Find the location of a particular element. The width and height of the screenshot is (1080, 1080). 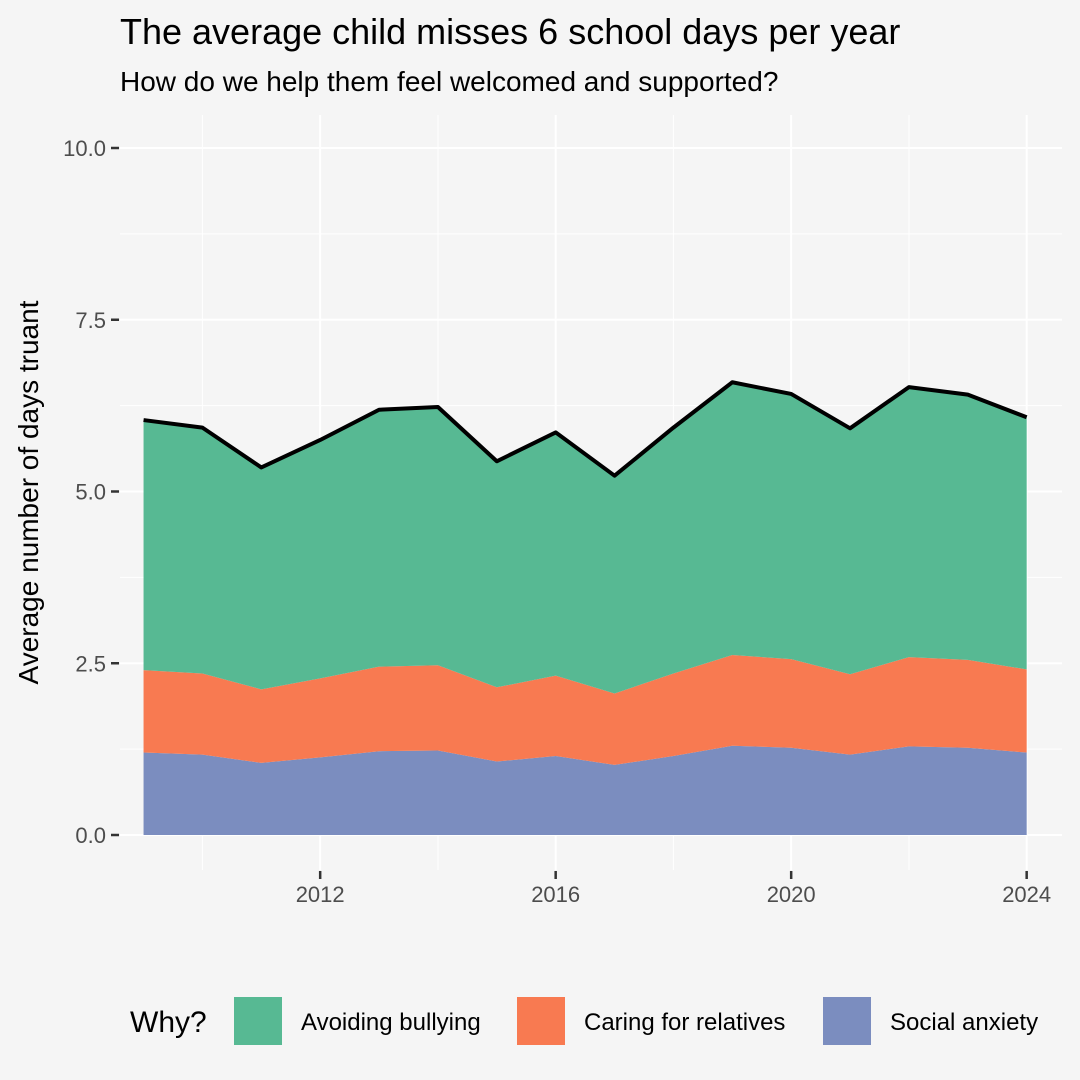

legend-label: Caring for relatives is located at coordinates (684, 1022).